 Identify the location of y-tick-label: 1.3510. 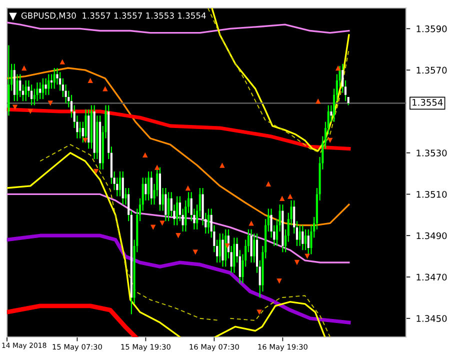
(431, 194).